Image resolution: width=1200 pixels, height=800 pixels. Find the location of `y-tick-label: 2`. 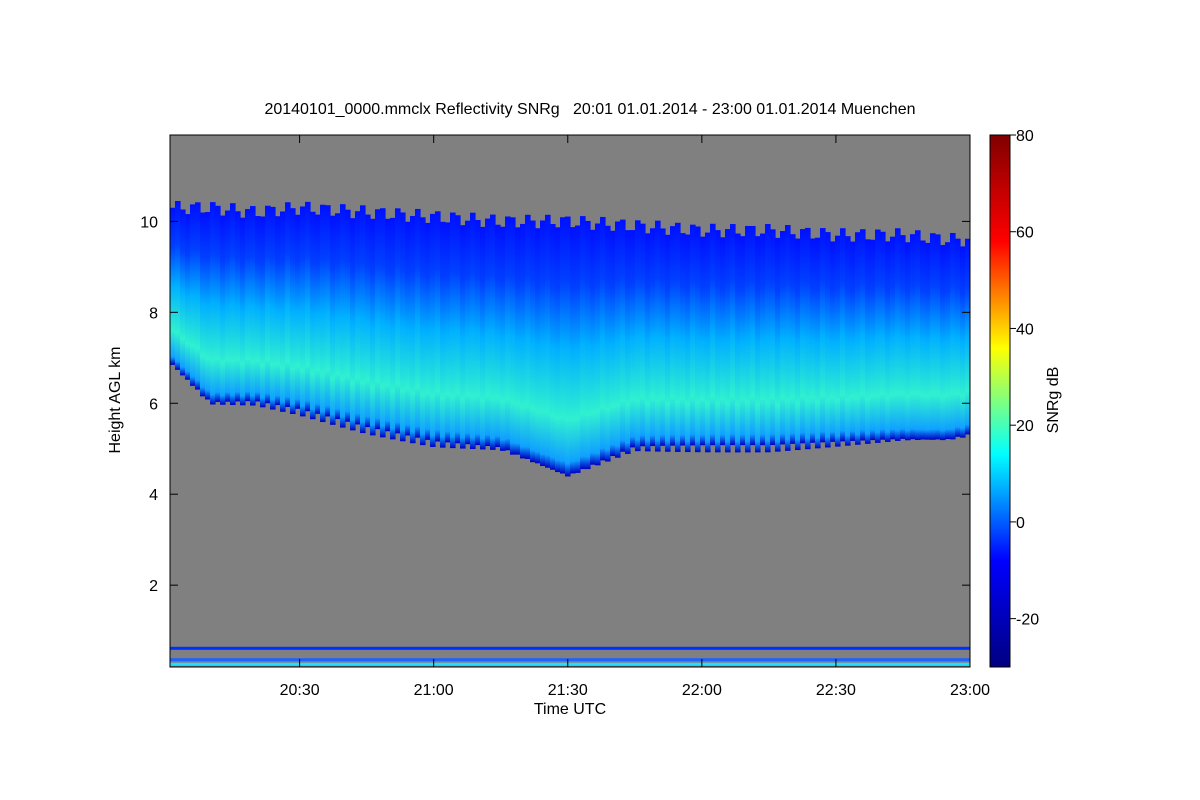

y-tick-label: 2 is located at coordinates (153, 586).